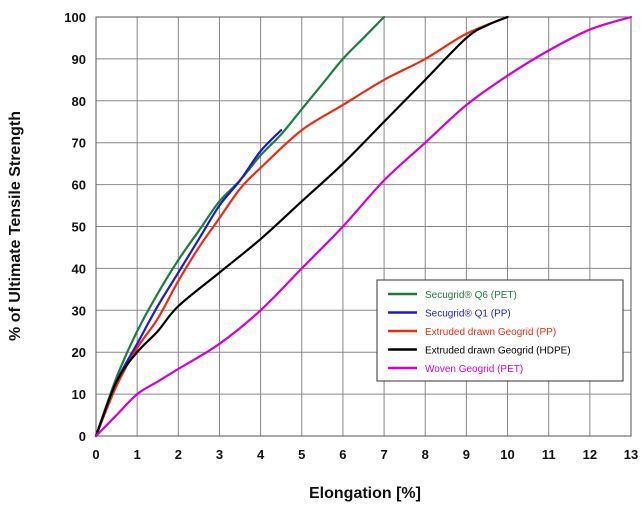 This screenshot has height=507, width=641. What do you see at coordinates (79, 143) in the screenshot?
I see `y-tick-label: 70` at bounding box center [79, 143].